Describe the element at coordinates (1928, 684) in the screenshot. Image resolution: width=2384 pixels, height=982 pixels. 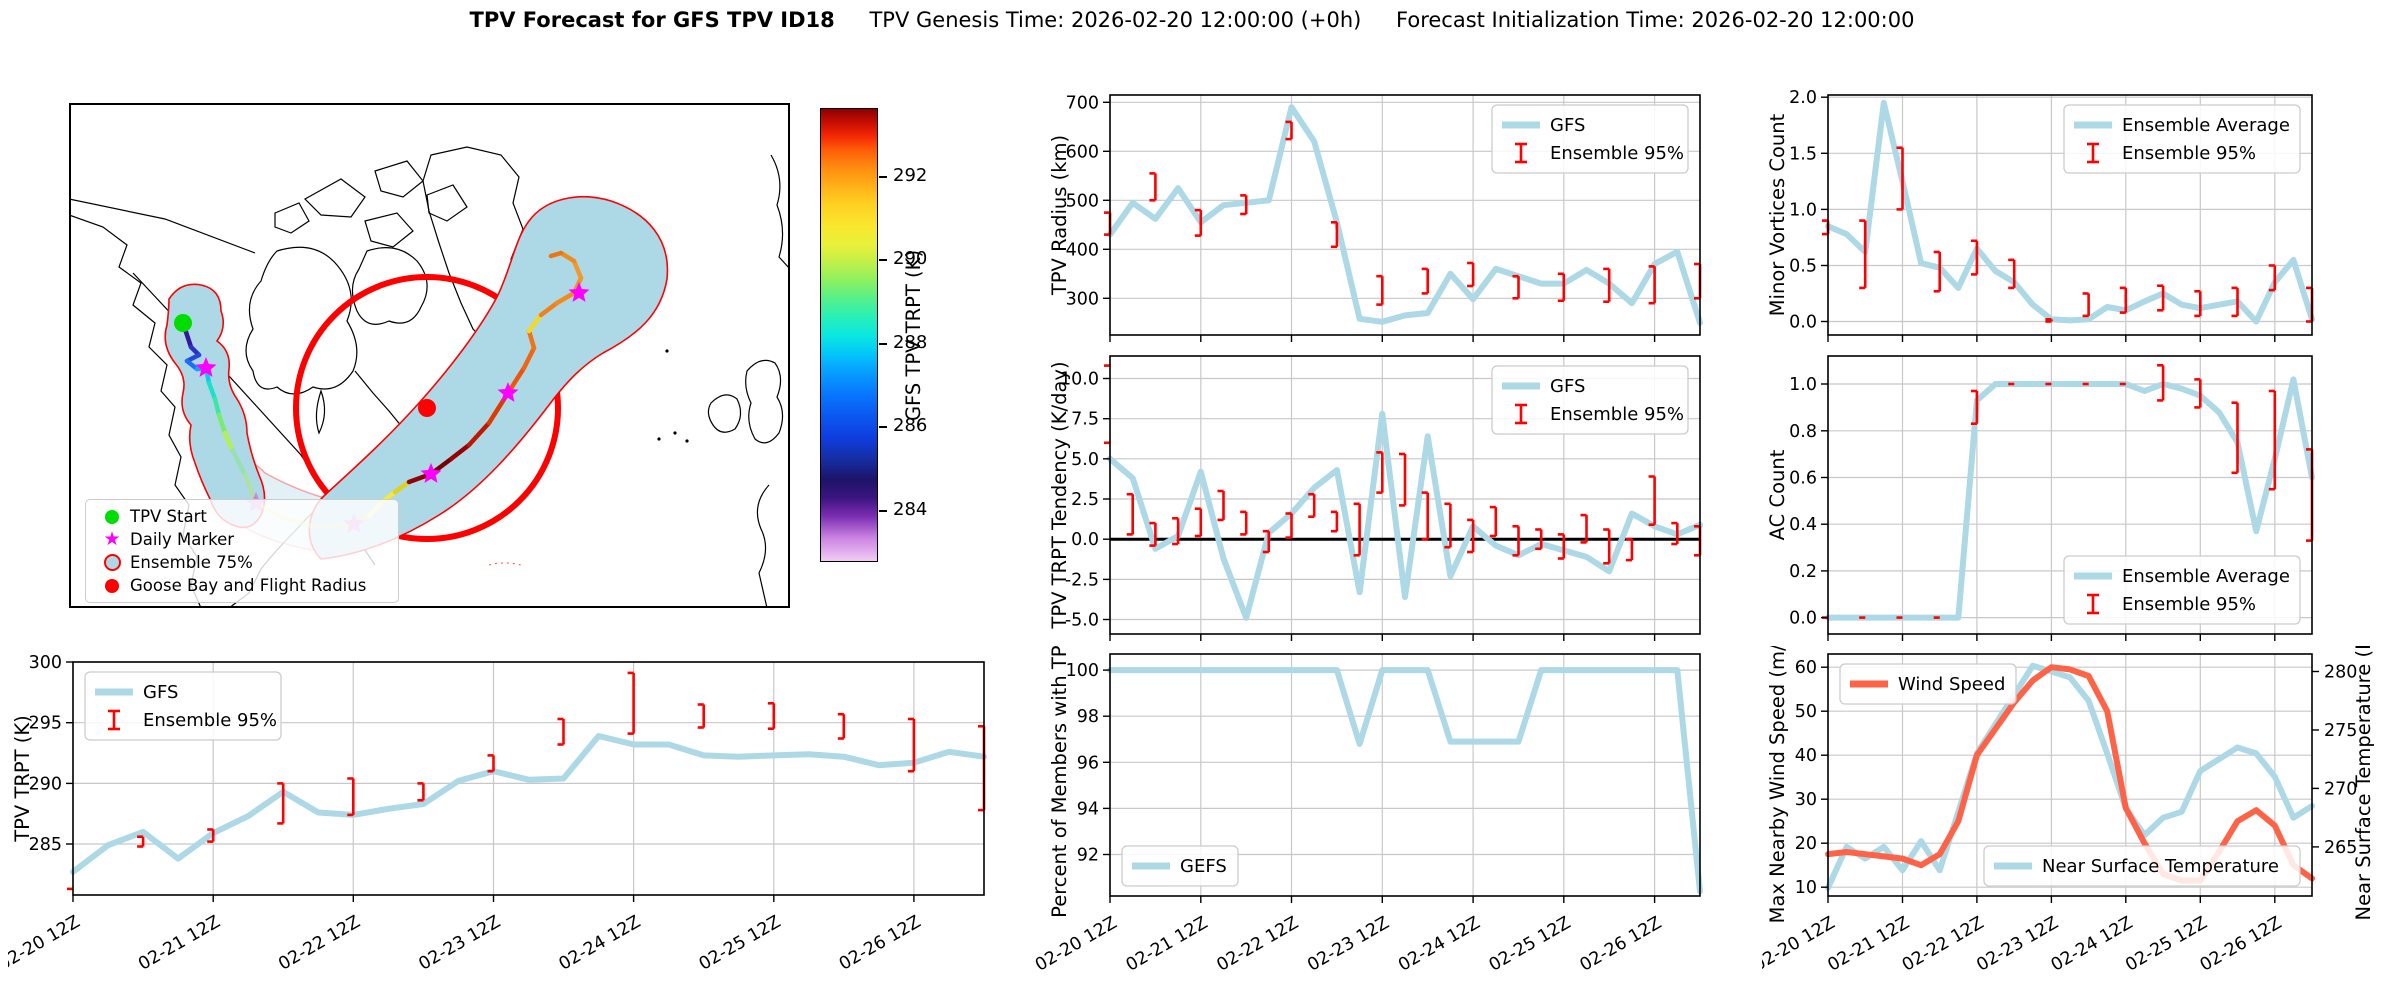
I see `chart-legend: Wind Speed` at that location.